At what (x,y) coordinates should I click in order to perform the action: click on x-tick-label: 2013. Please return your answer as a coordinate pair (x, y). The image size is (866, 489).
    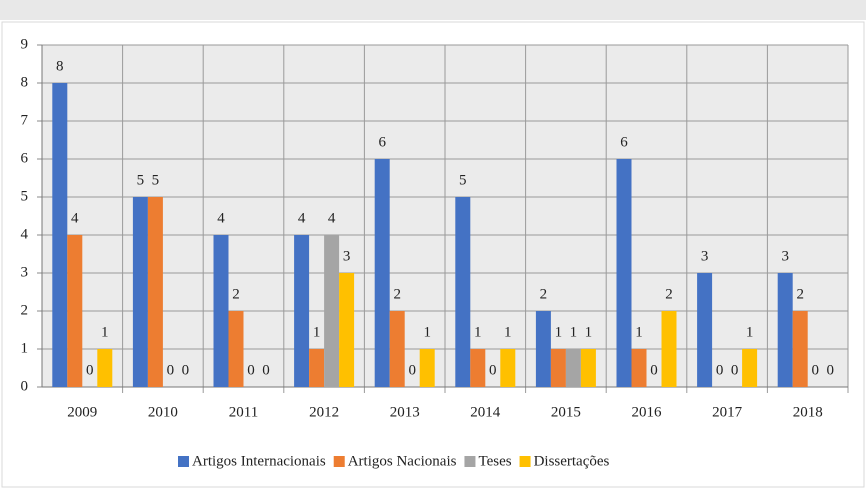
    Looking at the image, I should click on (405, 412).